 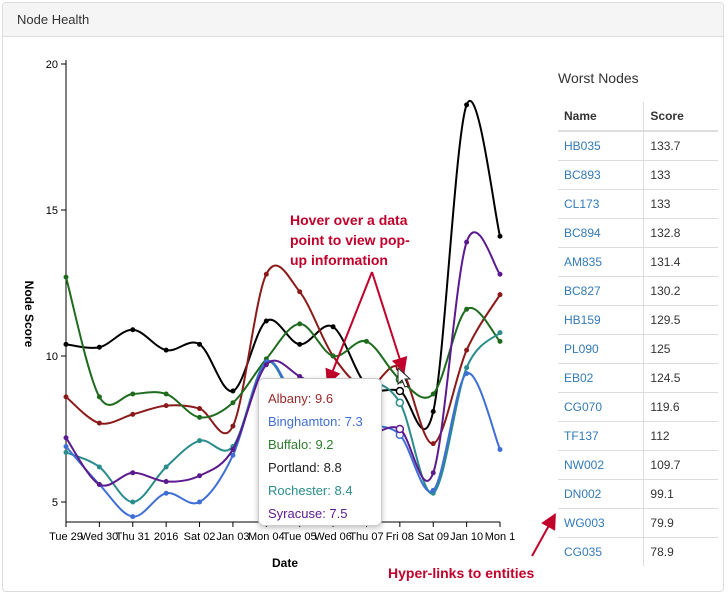 I want to click on node-link: BC894, so click(x=582, y=233).